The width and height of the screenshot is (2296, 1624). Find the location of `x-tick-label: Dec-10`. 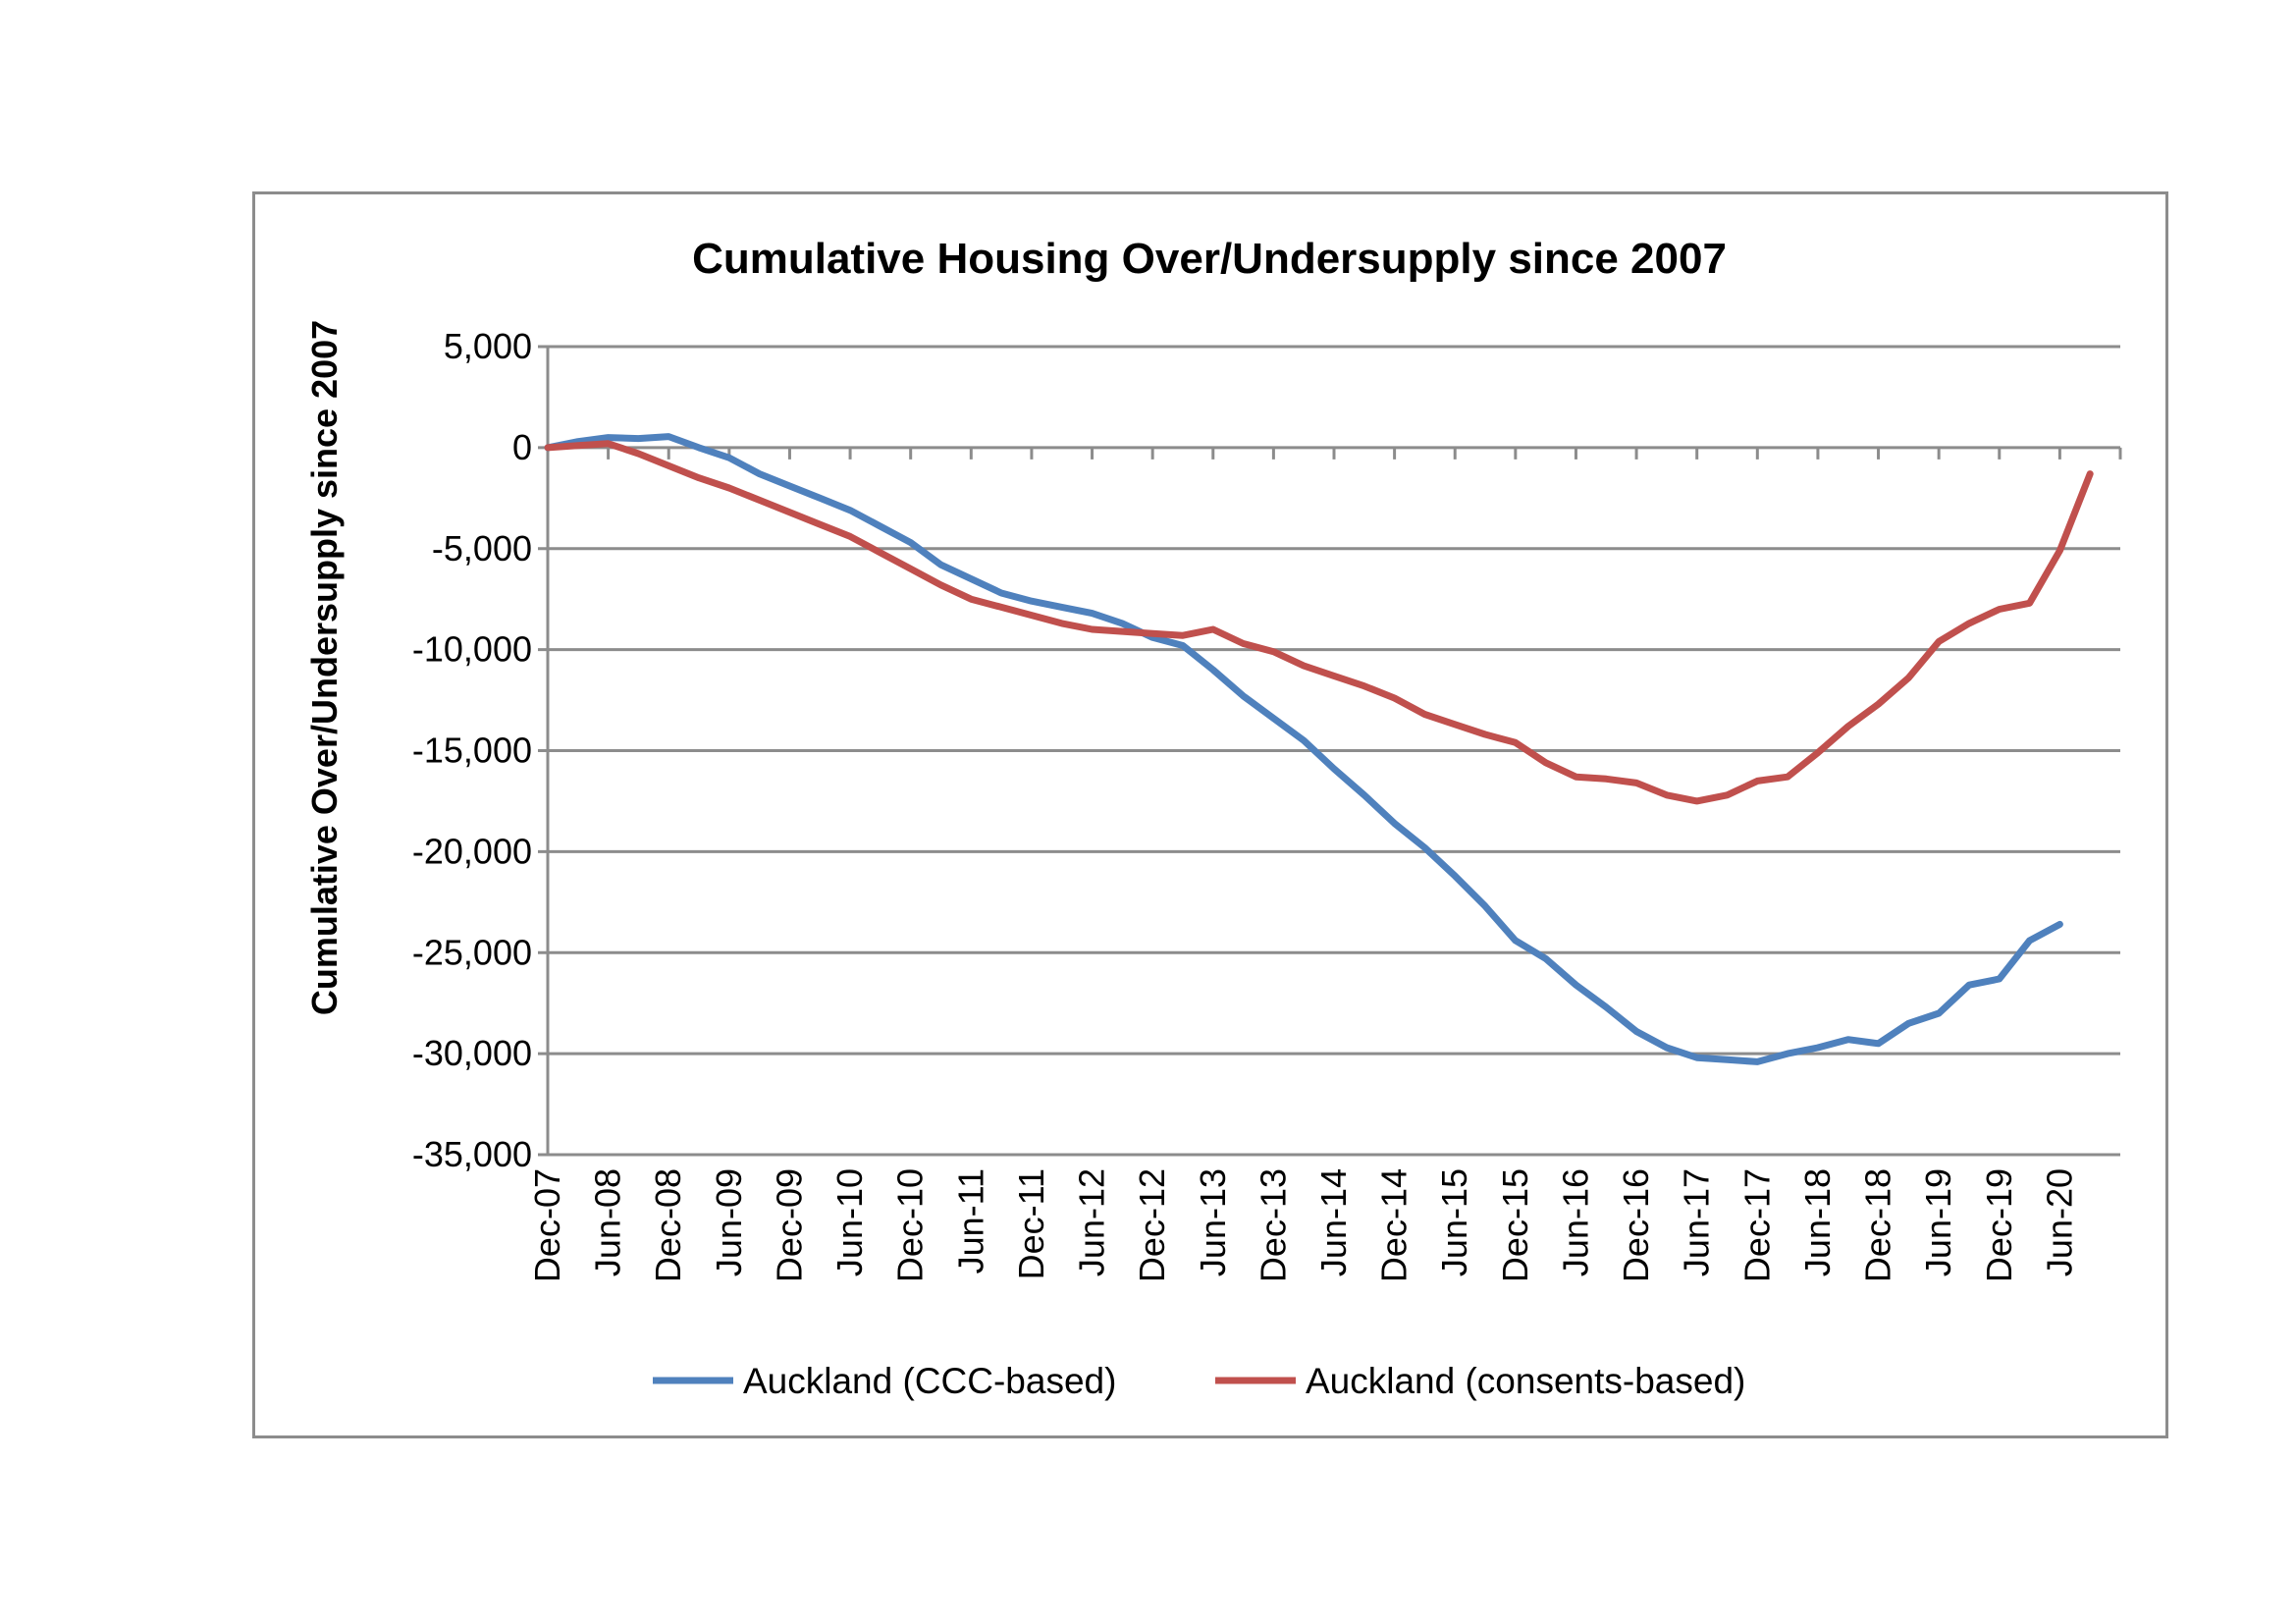

x-tick-label: Dec-10 is located at coordinates (910, 1225).